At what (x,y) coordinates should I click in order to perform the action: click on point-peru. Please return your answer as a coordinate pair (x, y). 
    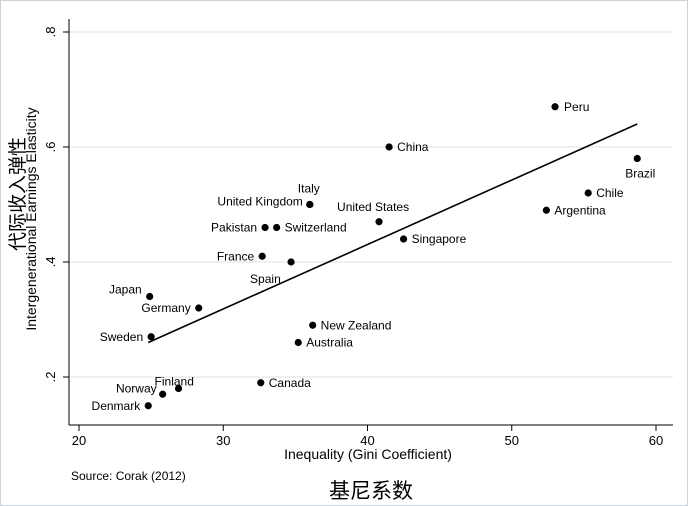
    Looking at the image, I should click on (555, 107).